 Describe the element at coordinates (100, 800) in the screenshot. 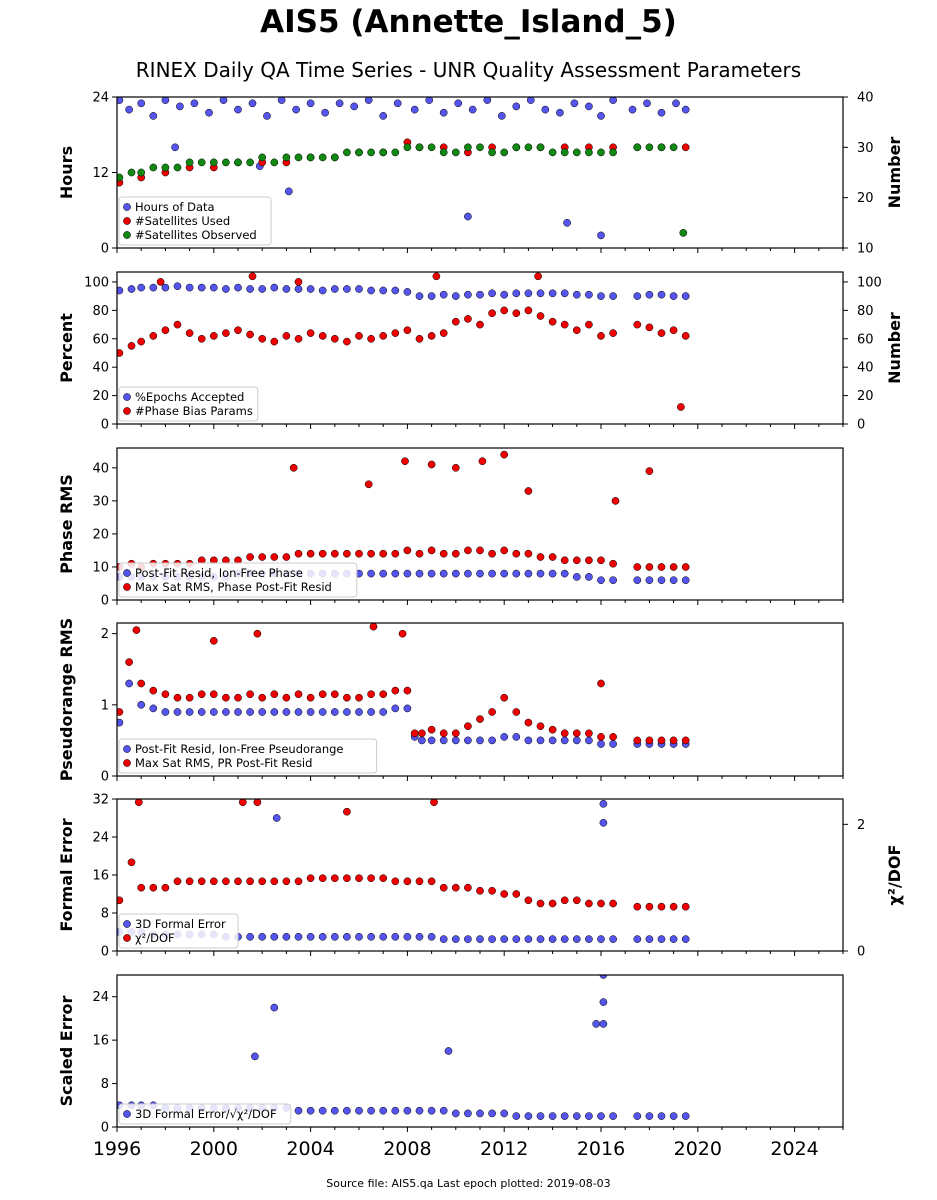

I see `y-tick-label: 32` at that location.